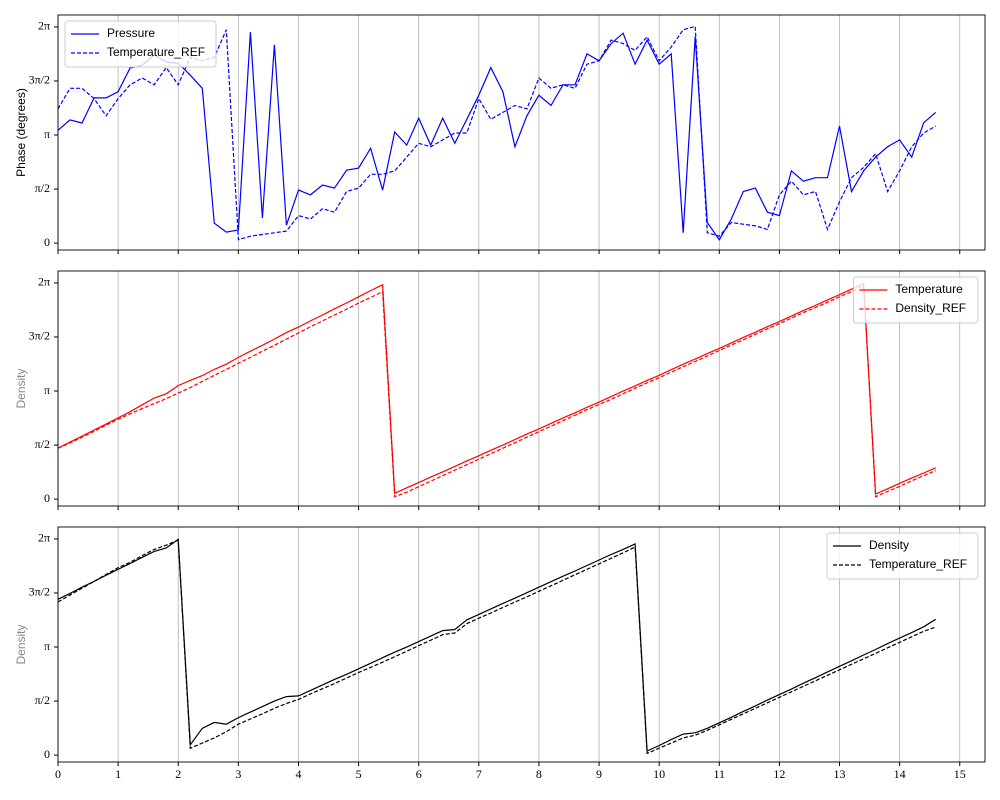 The width and height of the screenshot is (1000, 800). I want to click on x-tick-label: 9, so click(599, 774).